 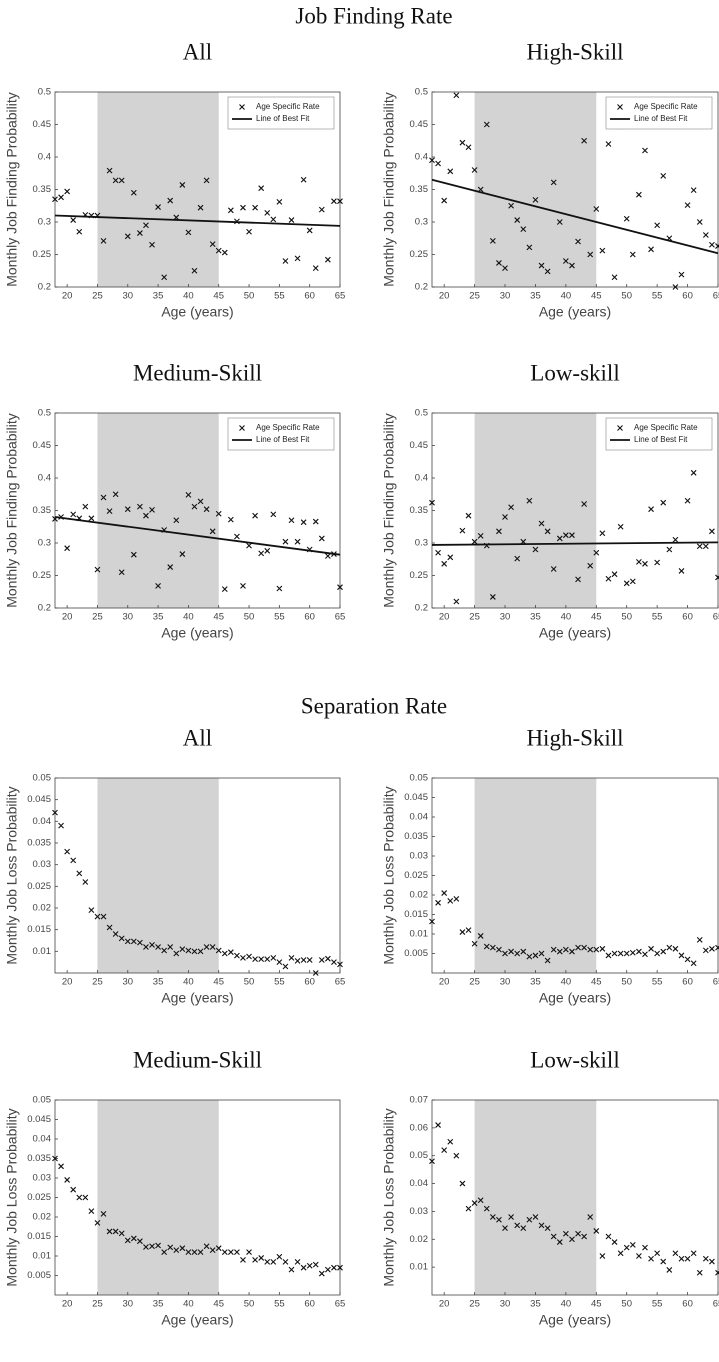 I want to click on y-tick-label: 0.45, so click(x=42, y=124).